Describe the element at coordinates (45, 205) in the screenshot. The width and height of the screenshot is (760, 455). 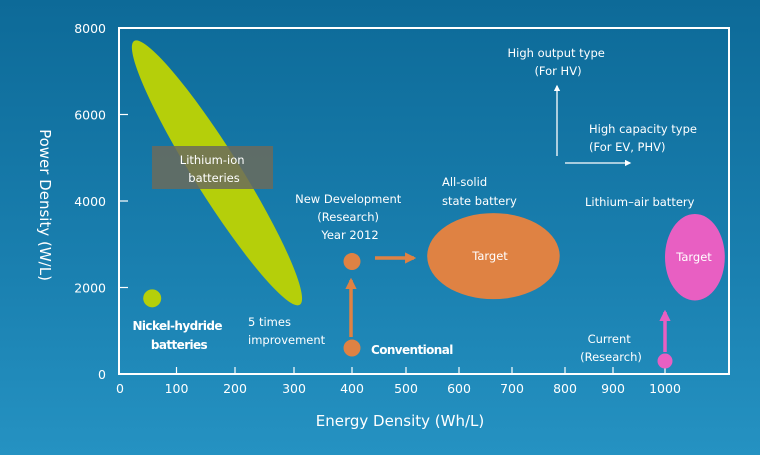
I see `y-axis-label: Power Density (W/L)` at that location.